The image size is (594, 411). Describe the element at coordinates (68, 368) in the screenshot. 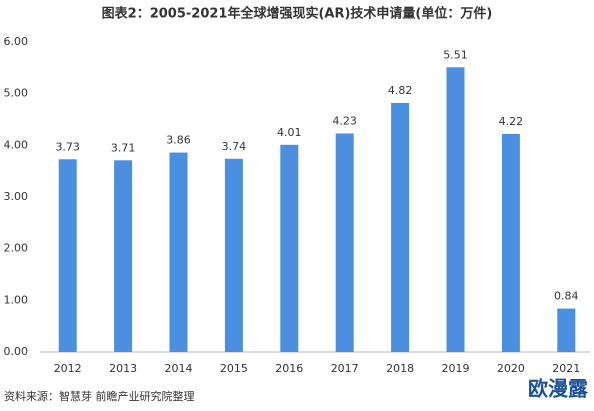

I see `x-tick-label: 2012` at that location.